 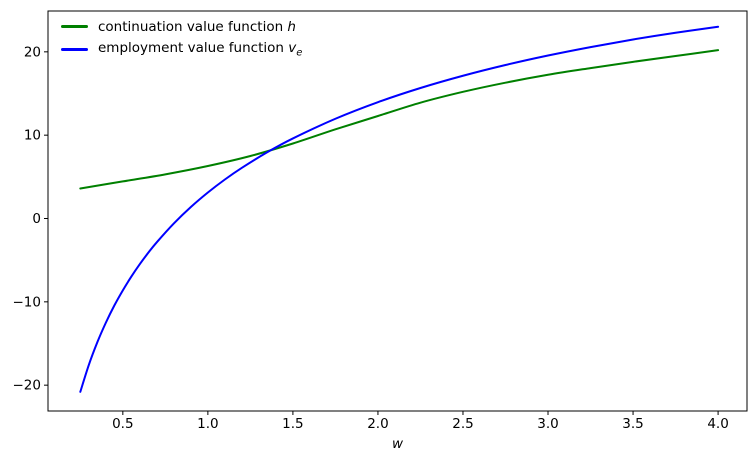 What do you see at coordinates (27, 386) in the screenshot?
I see `y-tick-label: −20` at bounding box center [27, 386].